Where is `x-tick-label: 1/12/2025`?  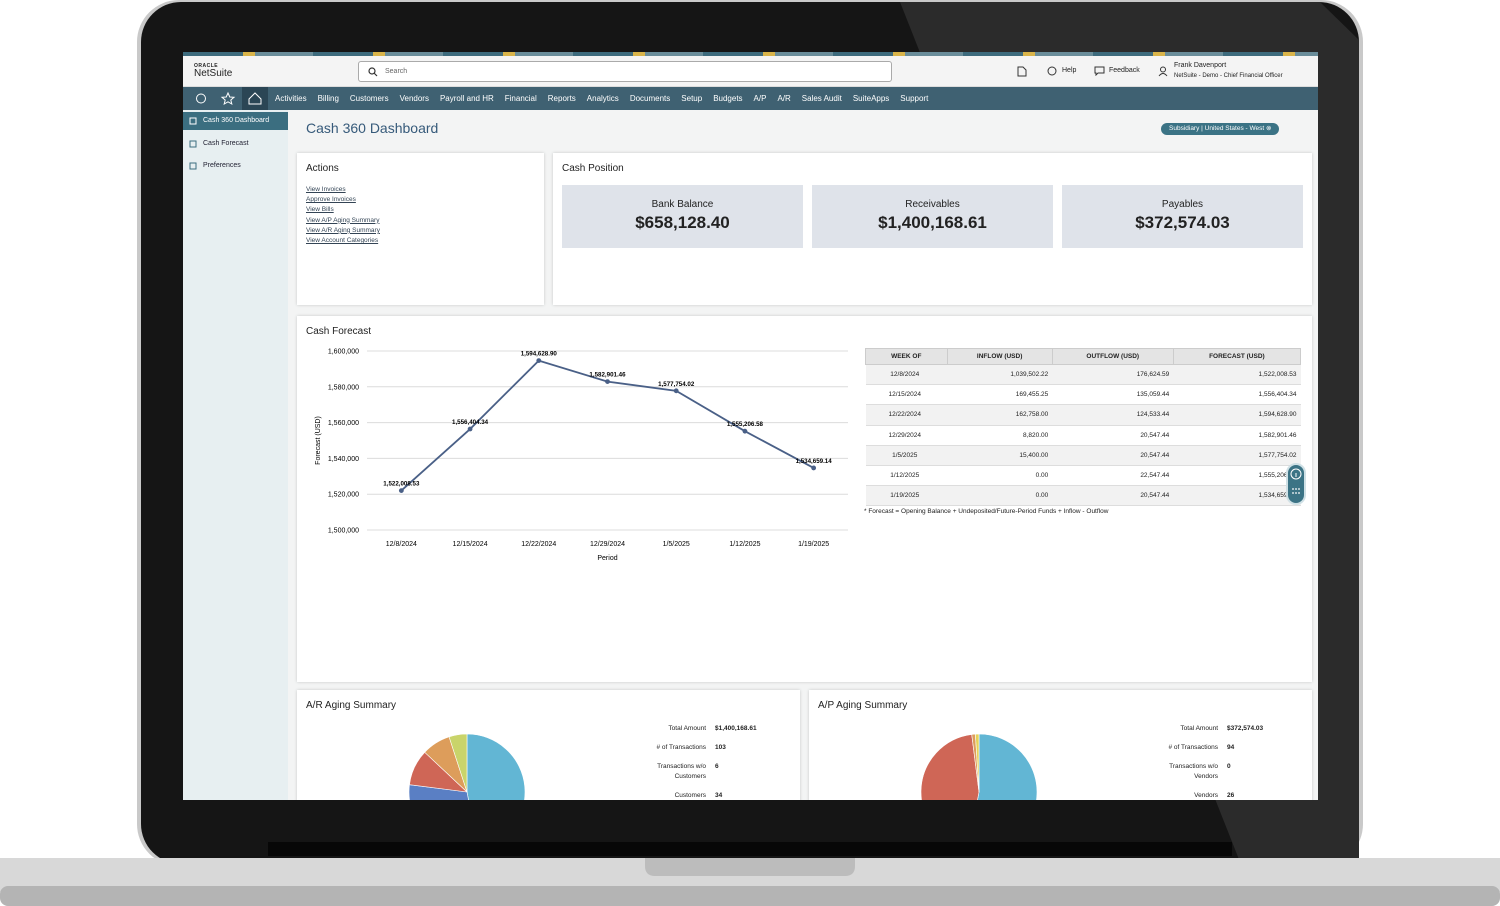 x-tick-label: 1/12/2025 is located at coordinates (744, 544).